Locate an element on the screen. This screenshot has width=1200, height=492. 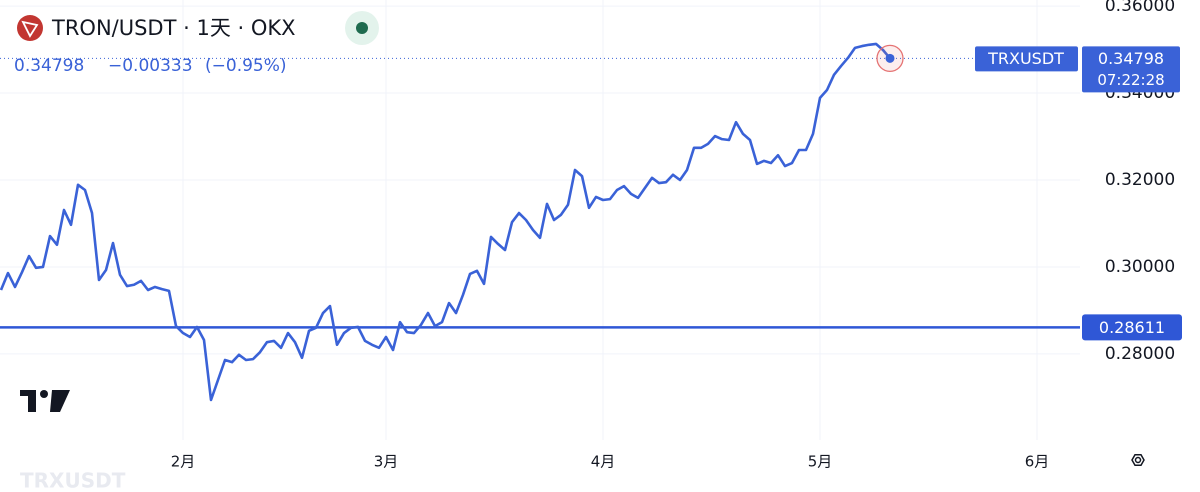
symbol-title: TRON/USDT · 1天 · OKX is located at coordinates (173, 28).